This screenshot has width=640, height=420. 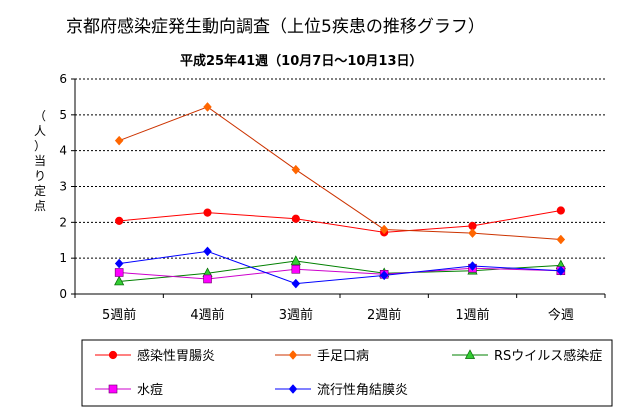 What do you see at coordinates (472, 315) in the screenshot?
I see `x-tick-label: 1週前` at bounding box center [472, 315].